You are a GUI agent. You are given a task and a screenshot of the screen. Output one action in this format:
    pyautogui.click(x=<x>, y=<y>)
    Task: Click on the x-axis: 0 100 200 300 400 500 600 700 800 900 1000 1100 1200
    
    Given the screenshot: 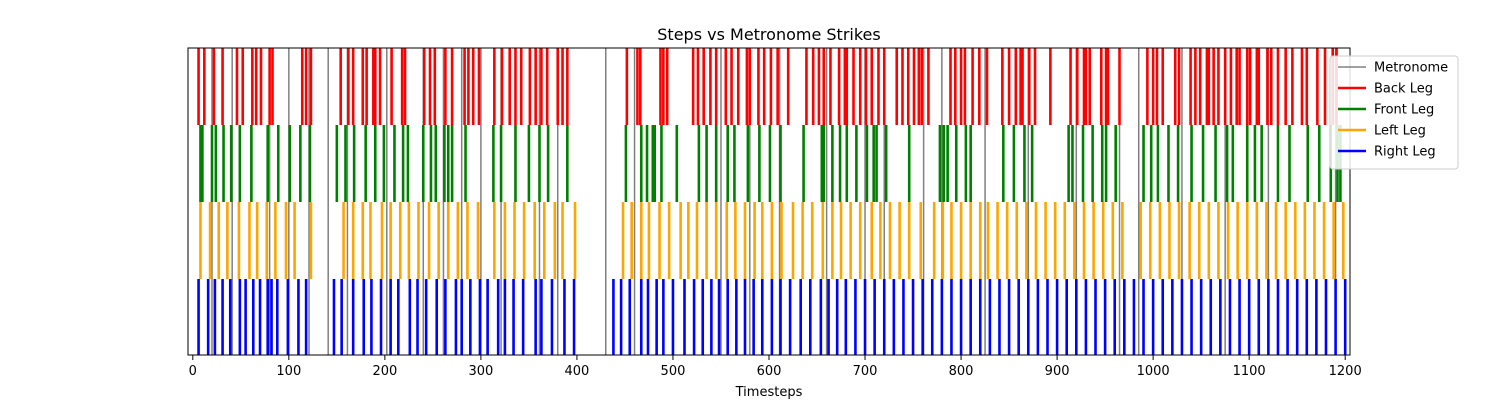 What is the action you would take?
    pyautogui.click(x=775, y=367)
    